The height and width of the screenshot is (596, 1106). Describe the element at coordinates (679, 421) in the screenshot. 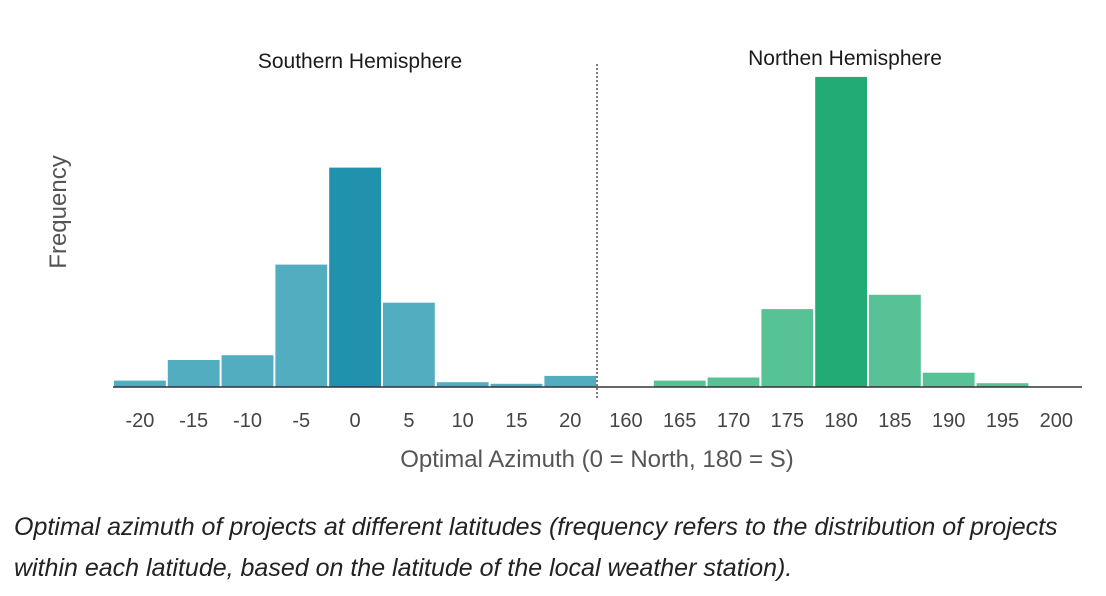

I see `x-tick-label: 165` at that location.